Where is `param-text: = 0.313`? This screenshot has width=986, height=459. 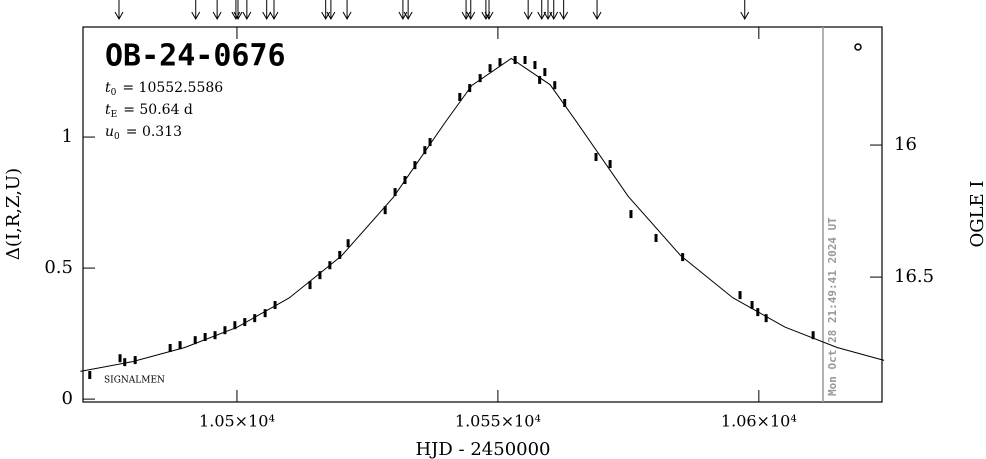
param-text: = 0.313 is located at coordinates (154, 132).